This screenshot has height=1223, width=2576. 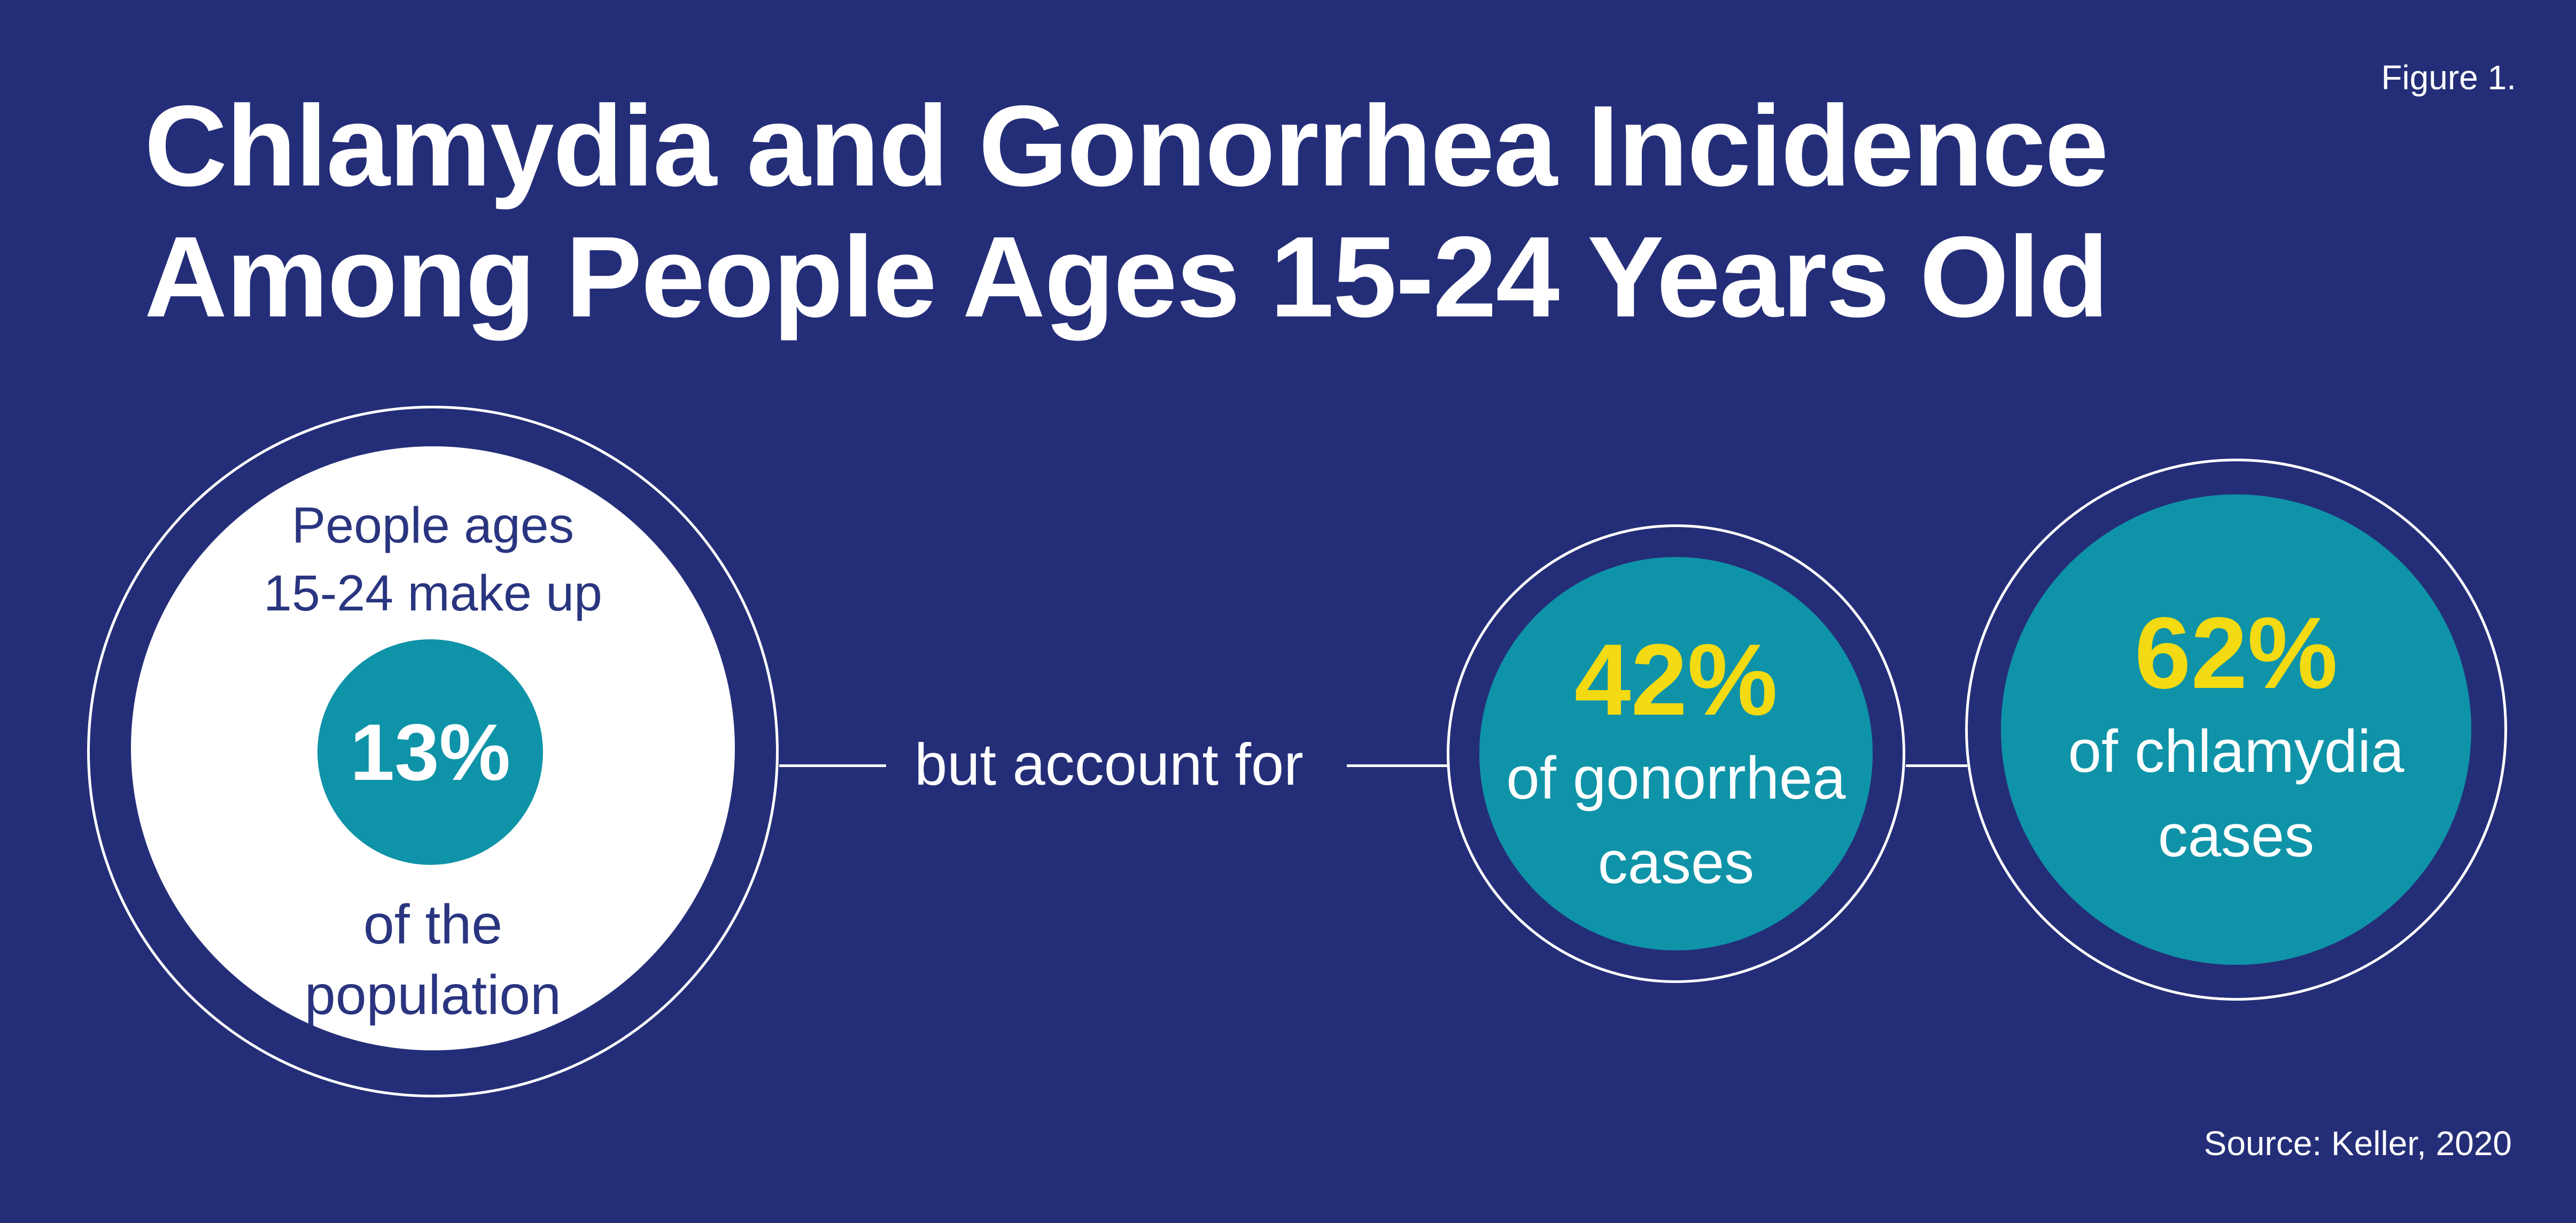 I want to click on population-label-top-line1: People ages, so click(x=433, y=525).